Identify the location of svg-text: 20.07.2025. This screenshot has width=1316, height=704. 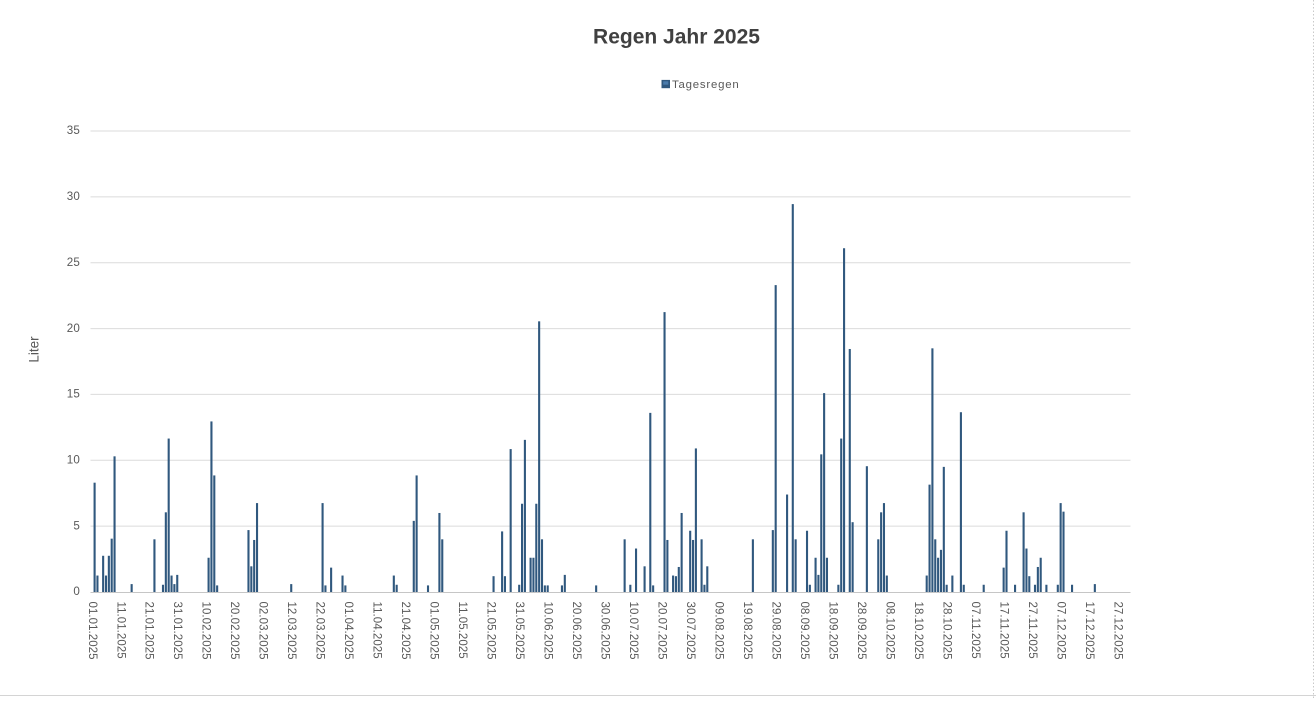
(662, 631).